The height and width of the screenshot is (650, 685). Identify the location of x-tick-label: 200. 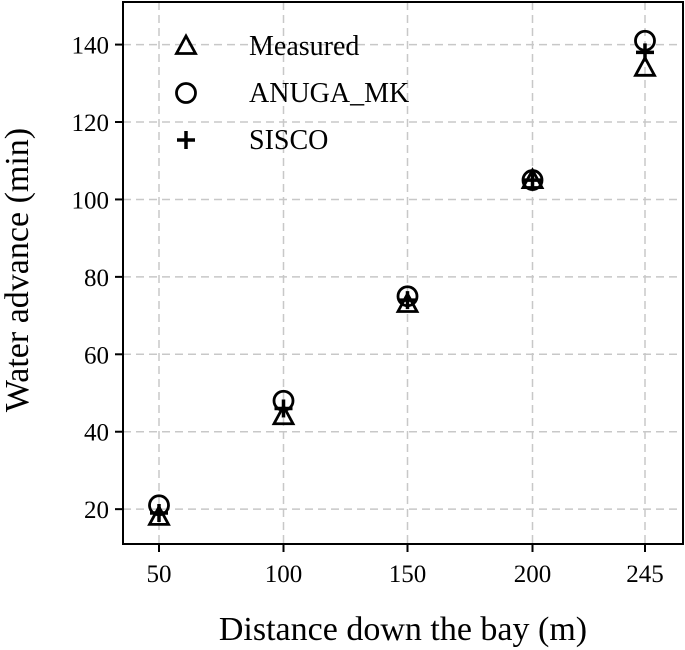
(533, 574).